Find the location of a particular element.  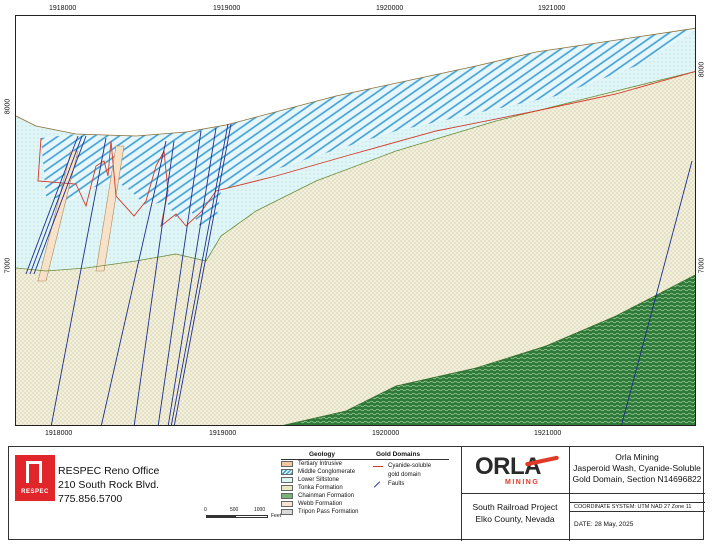

title-block-mid-border is located at coordinates (569, 494).